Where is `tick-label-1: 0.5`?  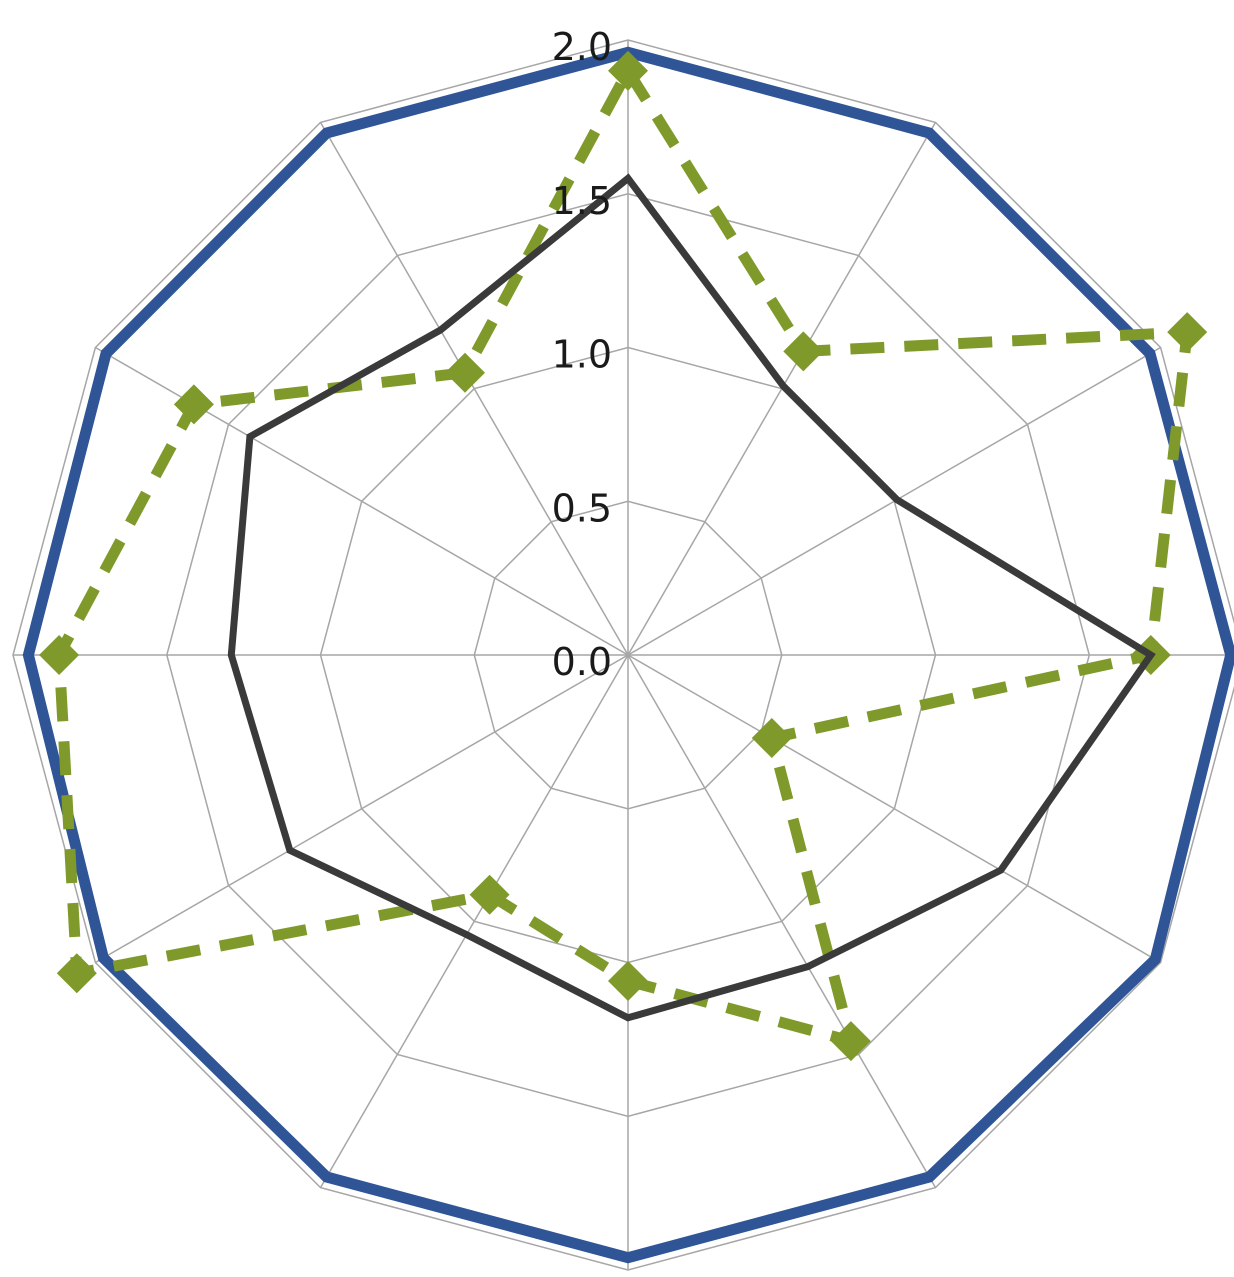
tick-label-1: 0.5 is located at coordinates (582, 508).